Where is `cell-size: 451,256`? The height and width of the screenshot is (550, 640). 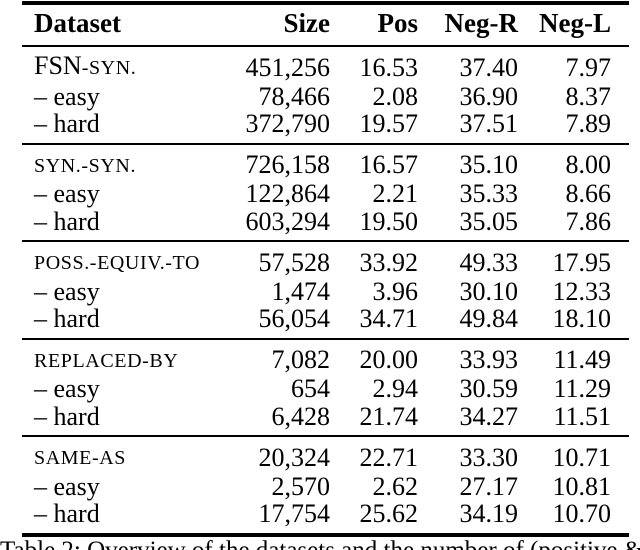
cell-size: 451,256 is located at coordinates (288, 67).